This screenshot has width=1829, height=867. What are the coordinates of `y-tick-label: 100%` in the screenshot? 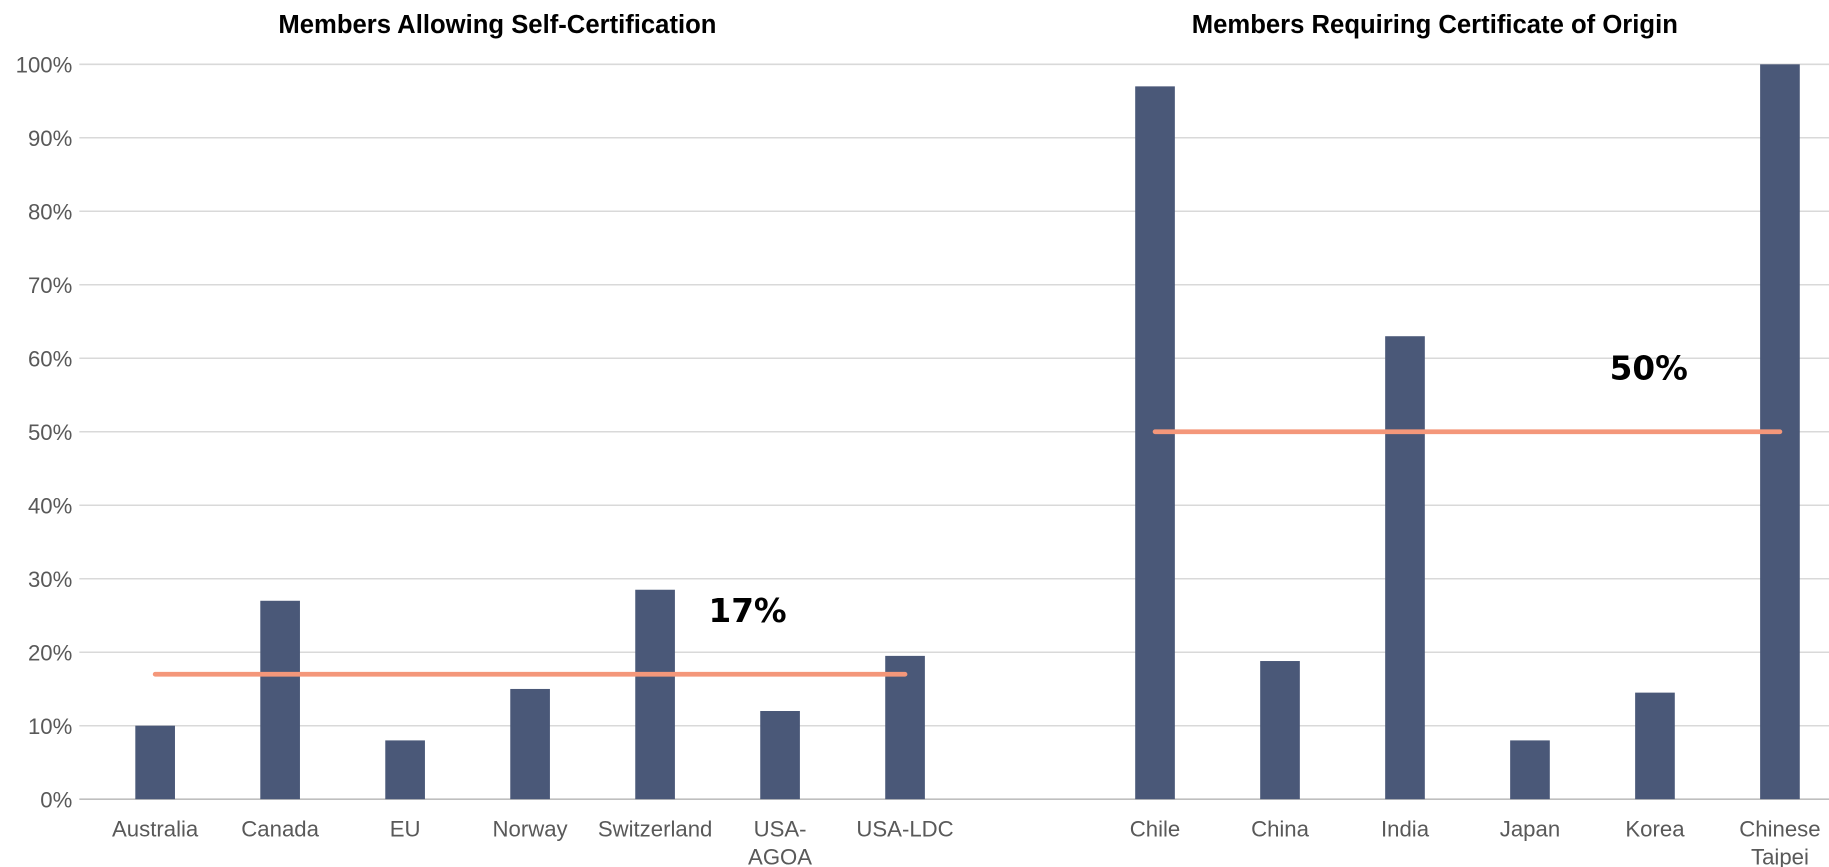 It's located at (44, 64).